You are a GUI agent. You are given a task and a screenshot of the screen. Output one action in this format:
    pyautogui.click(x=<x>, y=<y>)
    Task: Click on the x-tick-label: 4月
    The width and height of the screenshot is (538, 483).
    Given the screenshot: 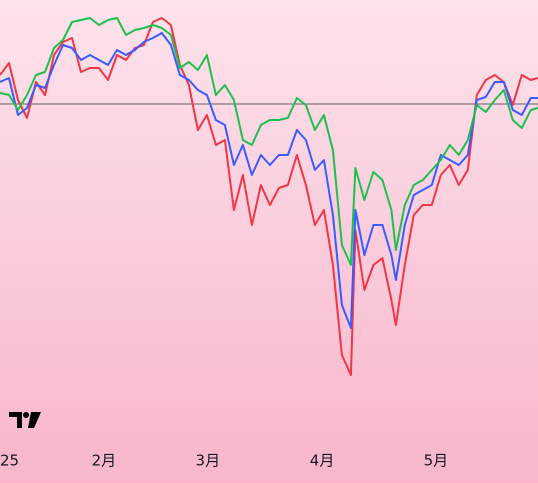 What is the action you would take?
    pyautogui.click(x=322, y=461)
    